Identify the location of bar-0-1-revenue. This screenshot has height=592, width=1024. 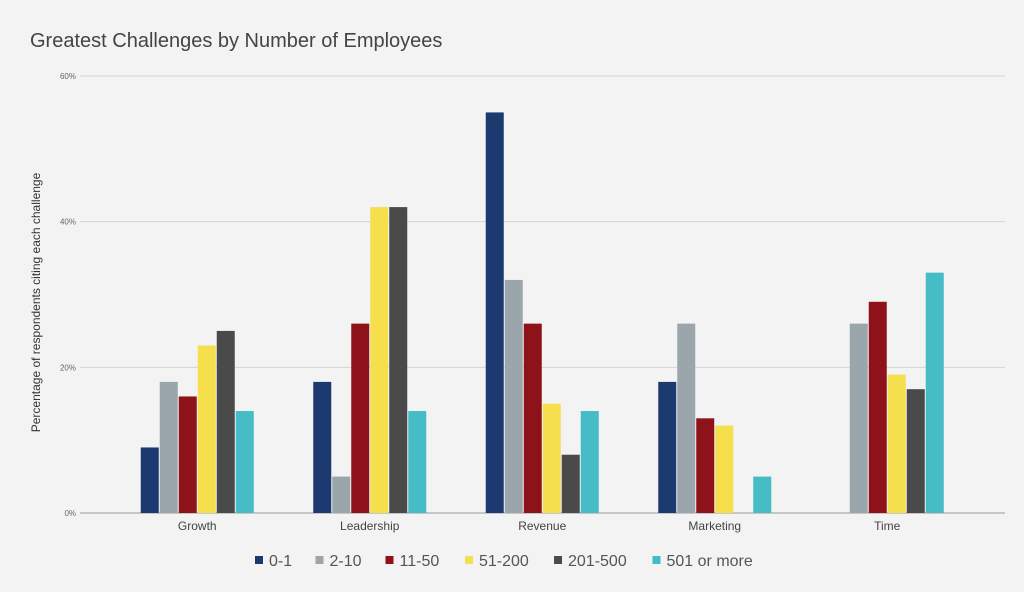
(494, 313).